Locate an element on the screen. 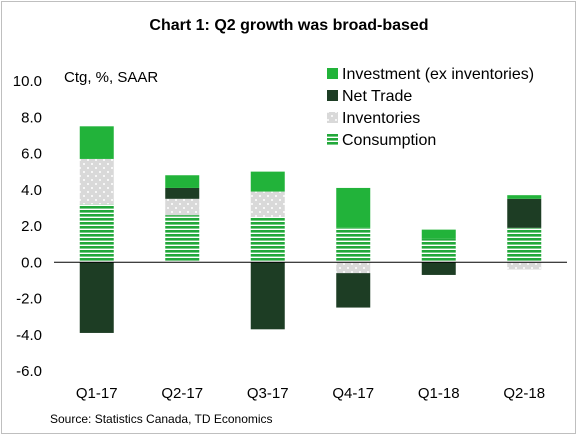  y-tick-label: 10.0 is located at coordinates (27, 81).